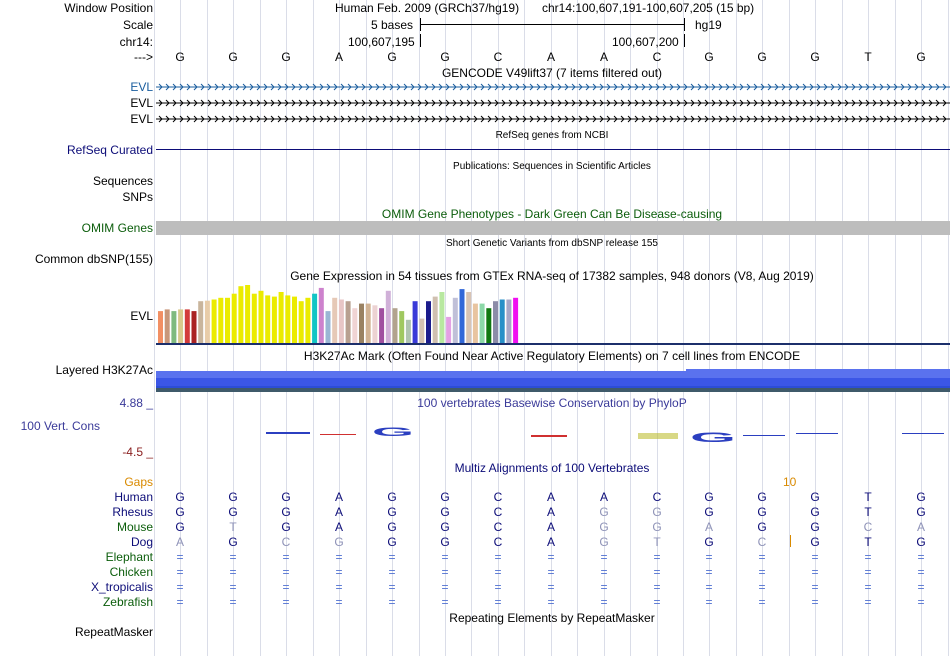 This screenshot has height=656, width=950. I want to click on h3k27ac-signal, so click(553, 380).